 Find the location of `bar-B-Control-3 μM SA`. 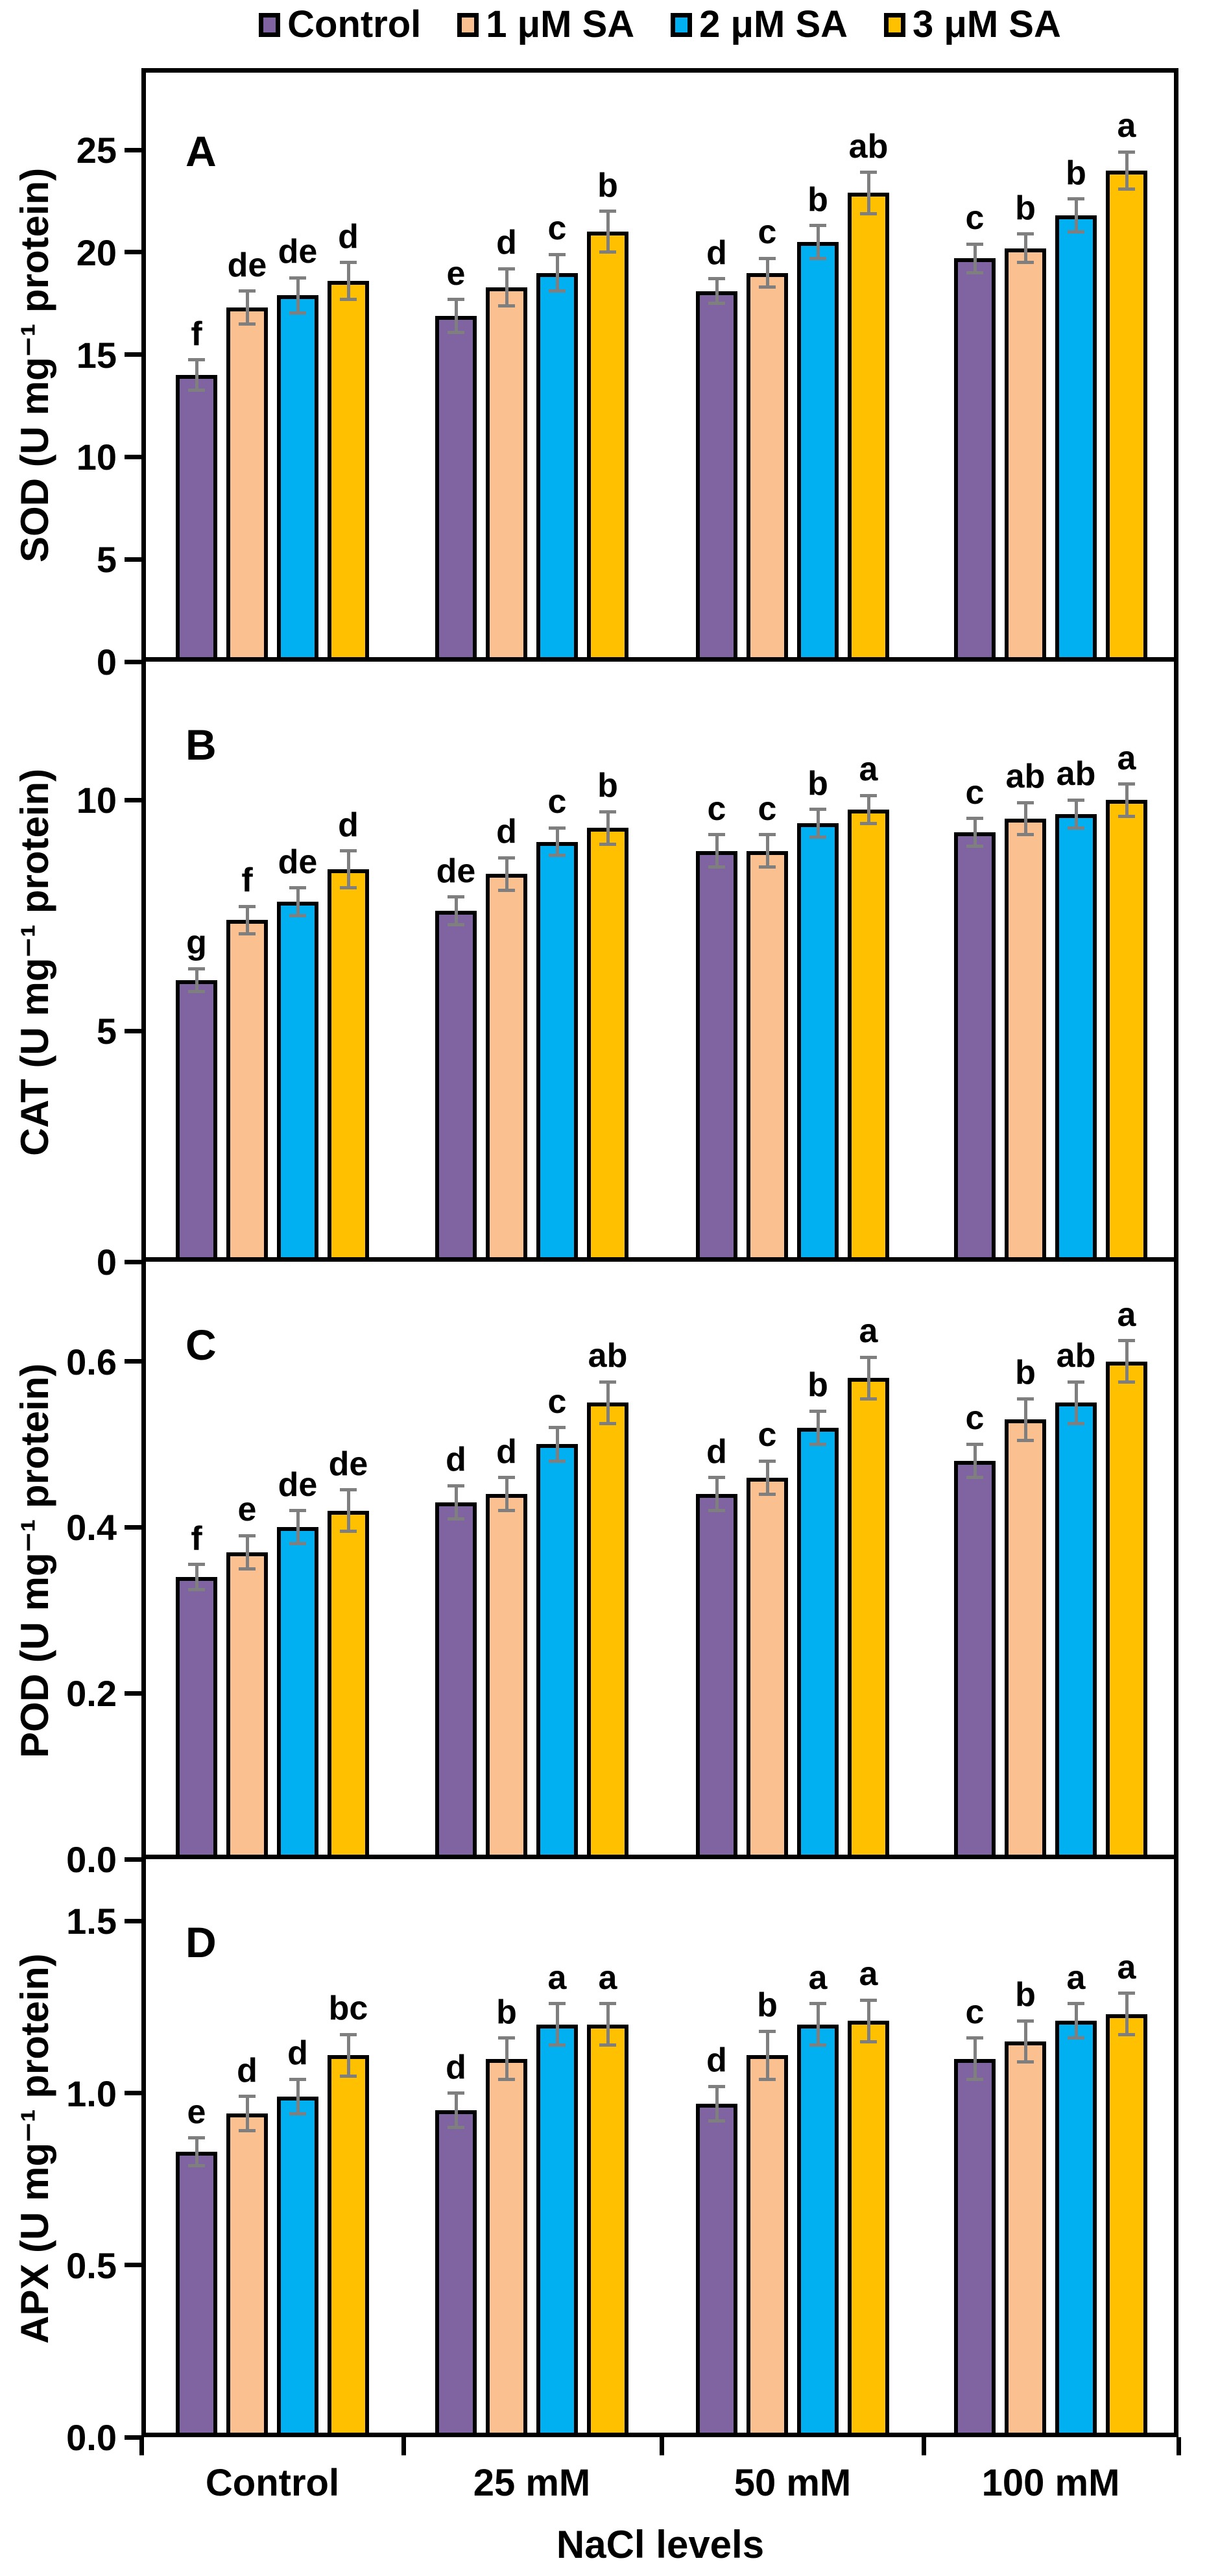

bar-B-Control-3 μM SA is located at coordinates (348, 1065).